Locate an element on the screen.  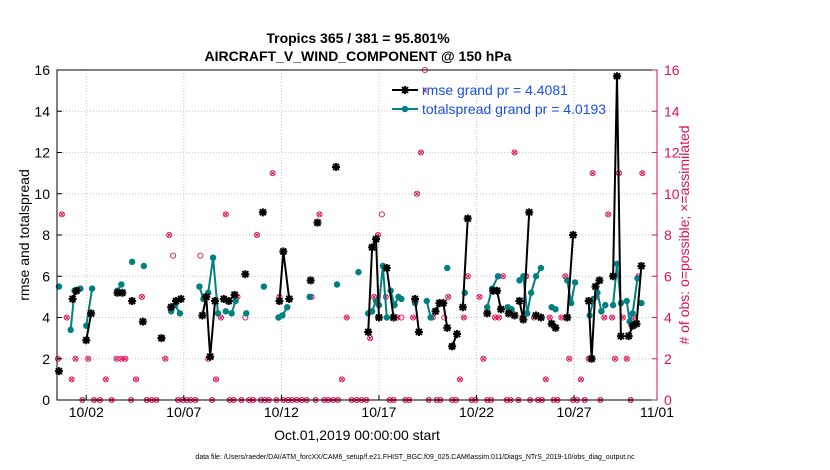
left-y-tick-label: 2 is located at coordinates (46, 359).